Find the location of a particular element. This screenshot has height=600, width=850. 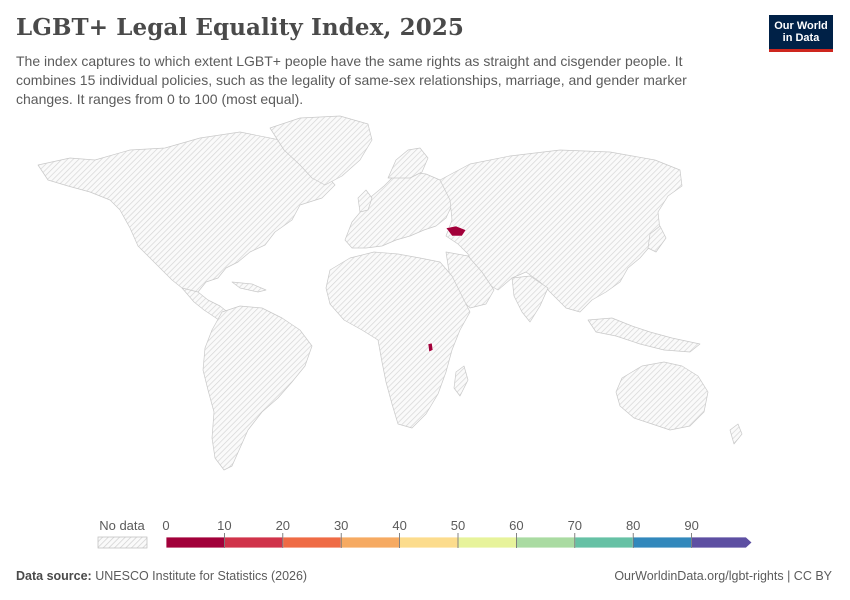

legend-tick-label: 0 is located at coordinates (165, 525).